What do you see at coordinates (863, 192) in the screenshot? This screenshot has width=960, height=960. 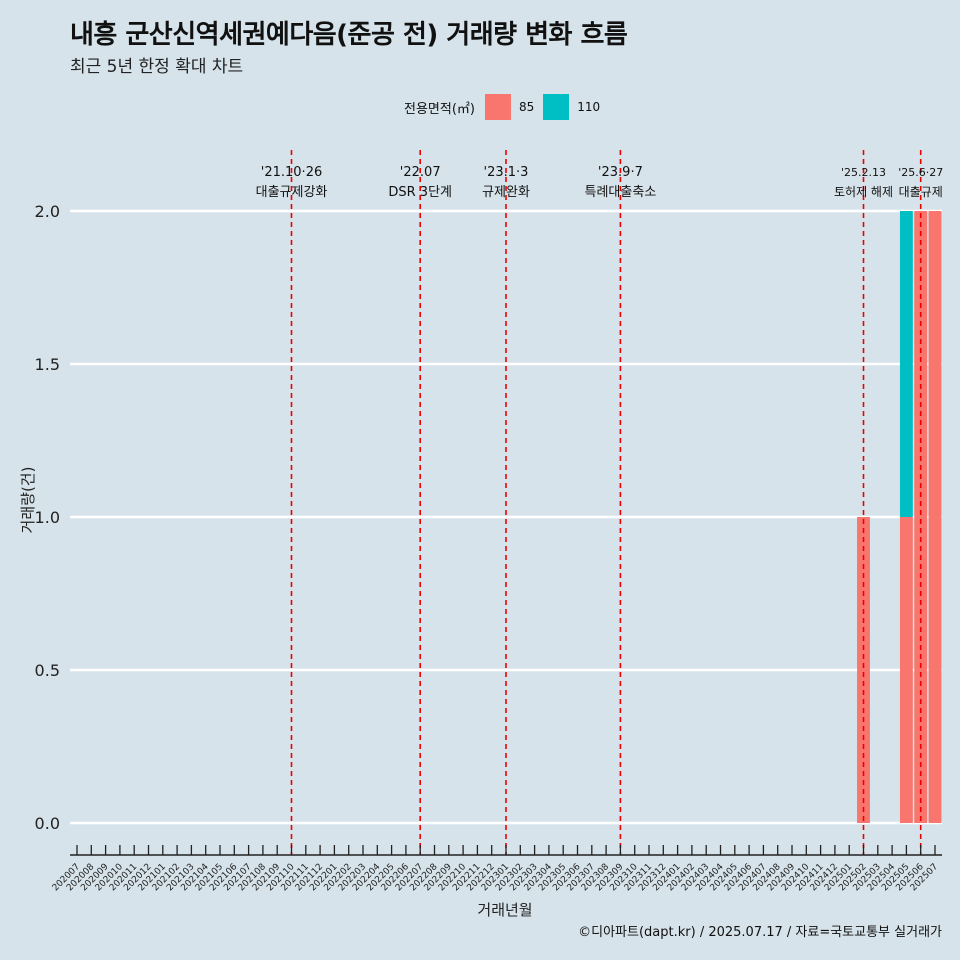 I see `annotation-label: 토허제 해제` at bounding box center [863, 192].